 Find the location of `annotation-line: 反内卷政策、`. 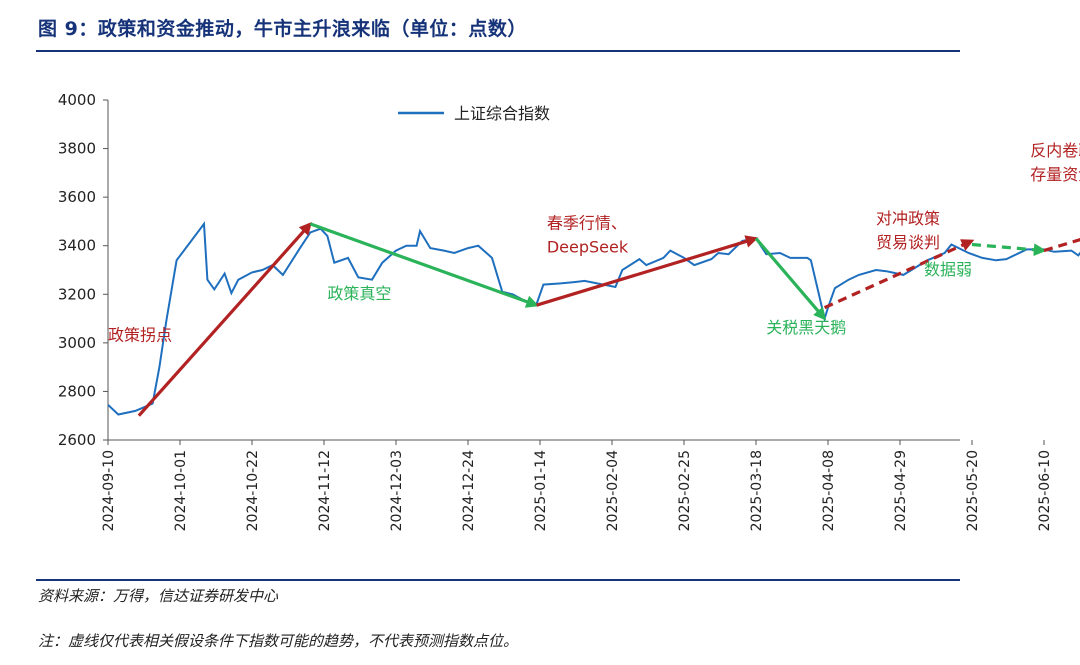

annotation-line: 反内卷政策、 is located at coordinates (1055, 150).